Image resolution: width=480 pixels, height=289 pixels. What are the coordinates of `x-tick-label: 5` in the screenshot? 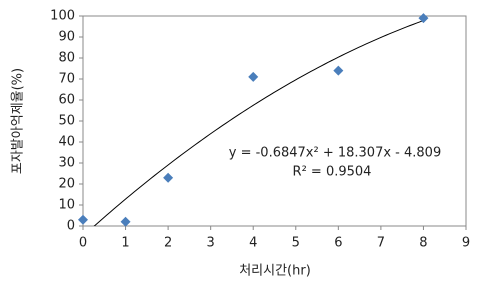 It's located at (296, 243).